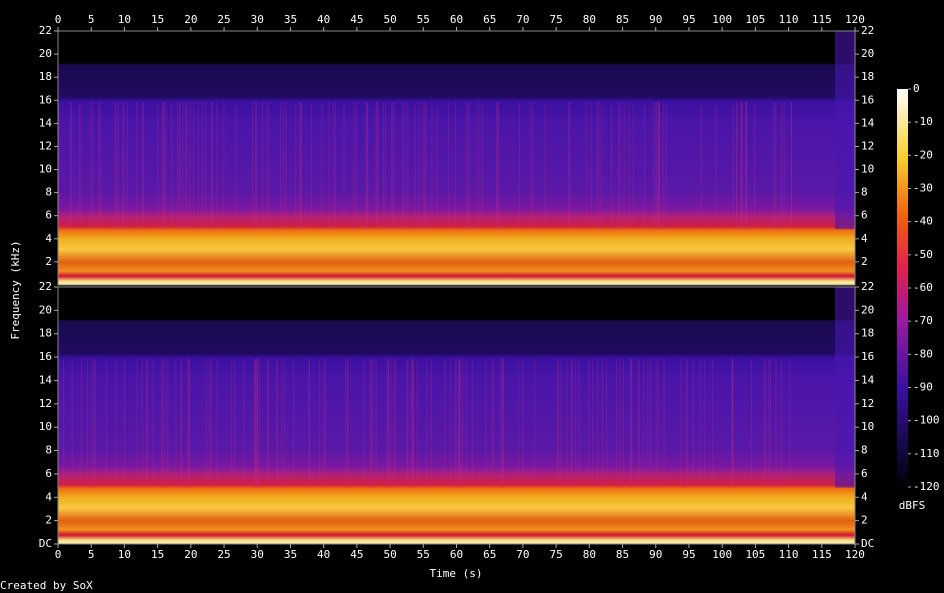 The height and width of the screenshot is (593, 944). Describe the element at coordinates (58, 19) in the screenshot. I see `x-tick-label-top: 0` at that location.